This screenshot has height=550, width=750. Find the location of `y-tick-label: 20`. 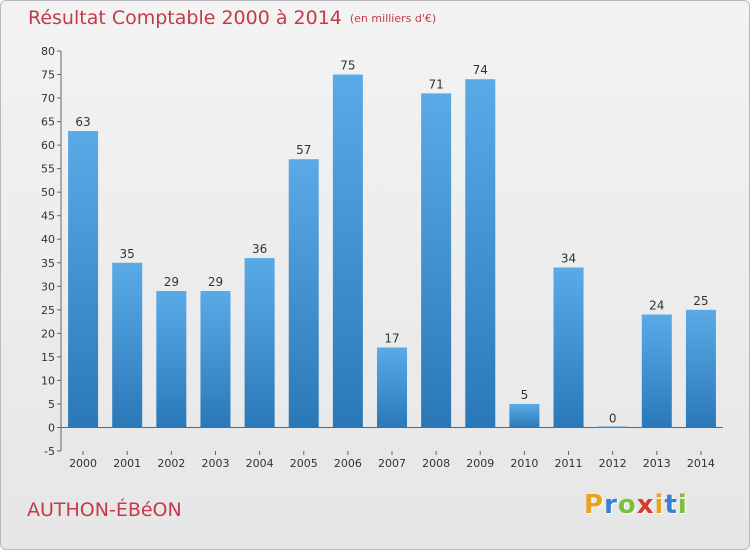

y-tick-label: 20 is located at coordinates (48, 333).